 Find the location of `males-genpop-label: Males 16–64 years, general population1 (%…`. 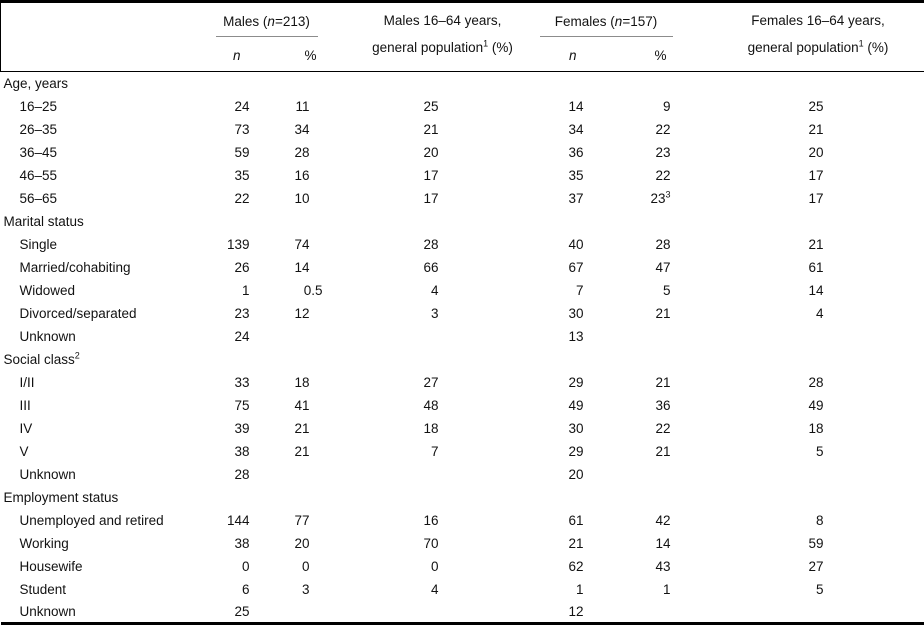

males-genpop-label: Males 16–64 years, general population1 (%… is located at coordinates (442, 34).